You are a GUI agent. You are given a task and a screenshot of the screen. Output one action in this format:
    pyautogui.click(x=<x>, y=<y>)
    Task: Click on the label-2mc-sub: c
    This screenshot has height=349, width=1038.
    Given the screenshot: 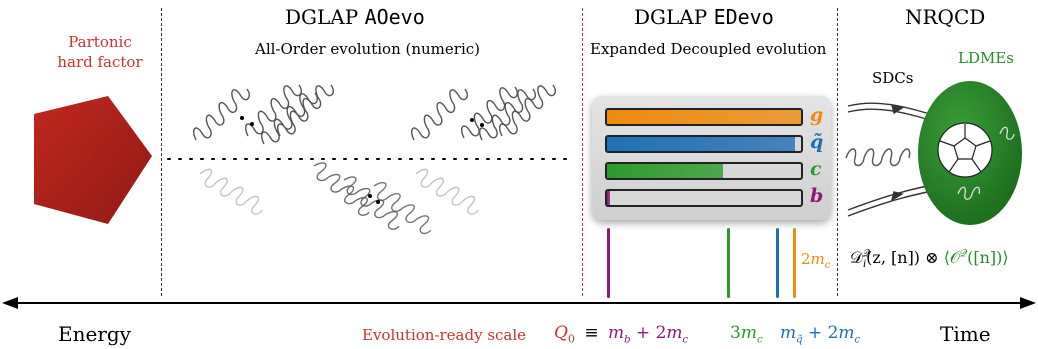 What is the action you would take?
    pyautogui.click(x=827, y=265)
    